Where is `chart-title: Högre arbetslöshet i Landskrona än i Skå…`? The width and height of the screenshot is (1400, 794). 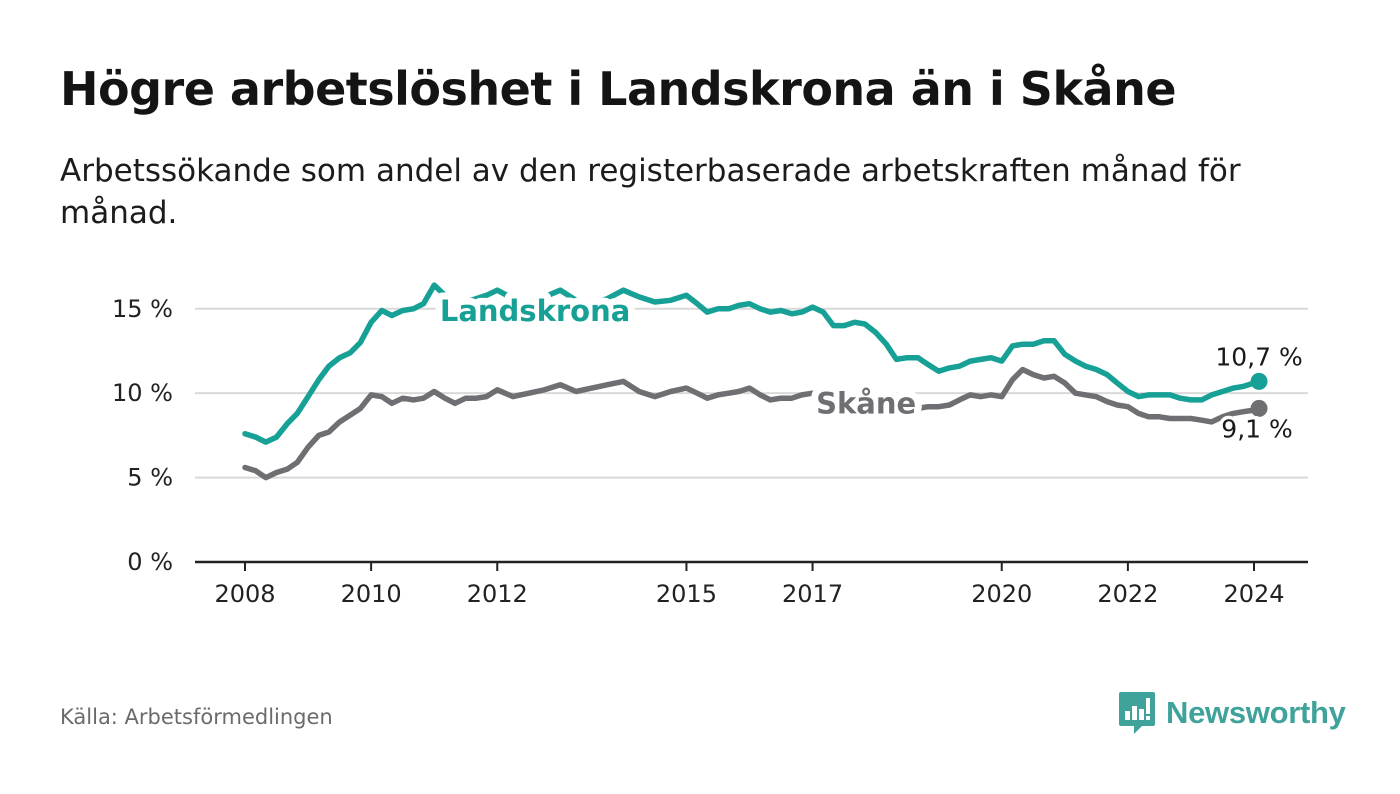 chart-title: Högre arbetslöshet i Landskrona än i Skå… is located at coordinates (618, 89).